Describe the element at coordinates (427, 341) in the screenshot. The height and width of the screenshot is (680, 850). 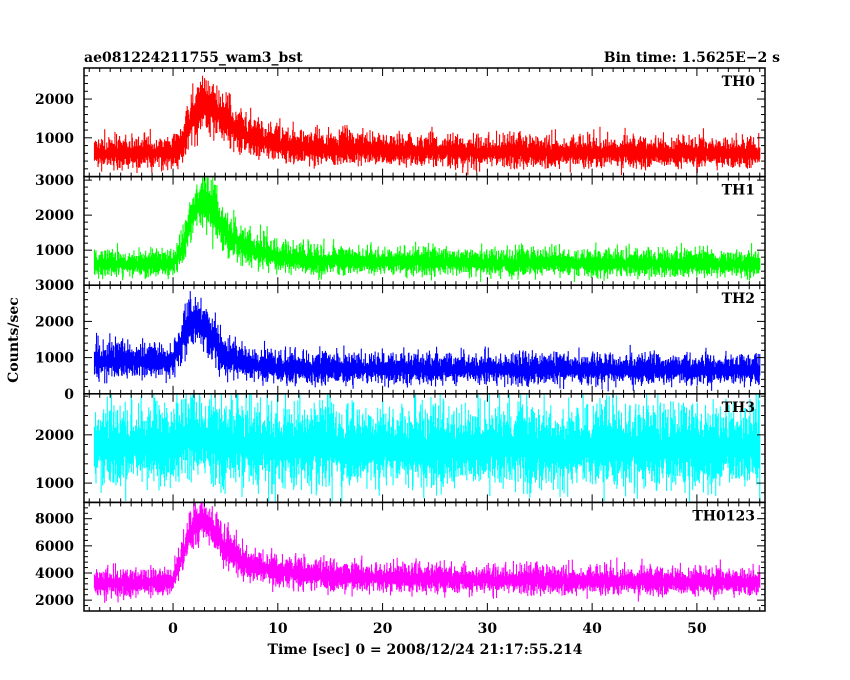
I see `series-th2` at that location.